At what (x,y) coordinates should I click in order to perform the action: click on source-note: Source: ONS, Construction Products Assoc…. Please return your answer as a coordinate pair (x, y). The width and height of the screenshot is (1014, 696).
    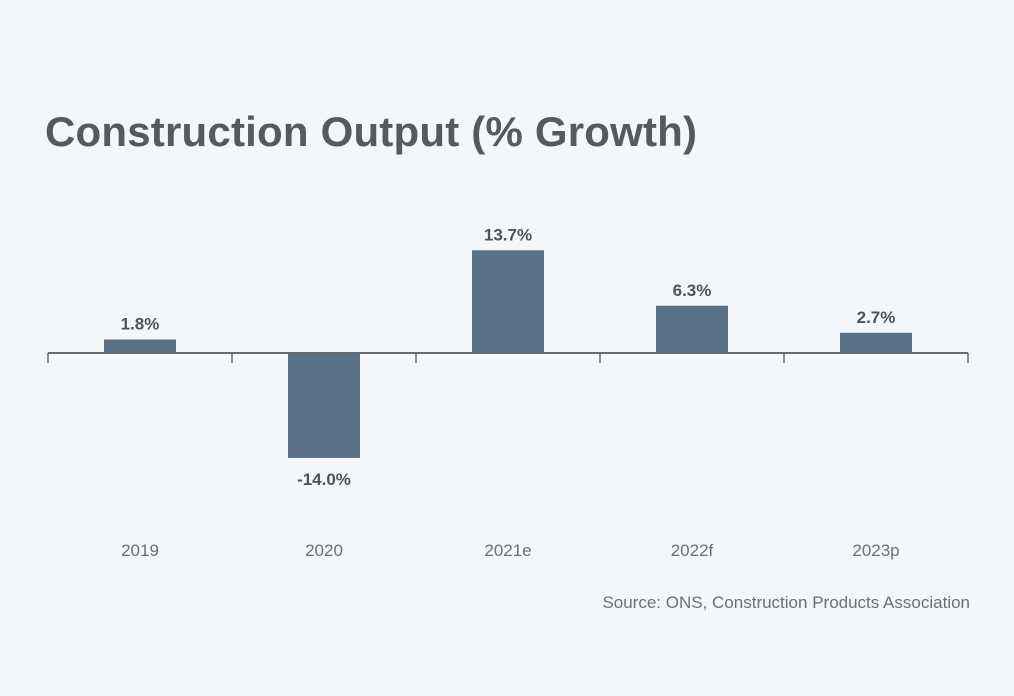
    Looking at the image, I should click on (786, 602).